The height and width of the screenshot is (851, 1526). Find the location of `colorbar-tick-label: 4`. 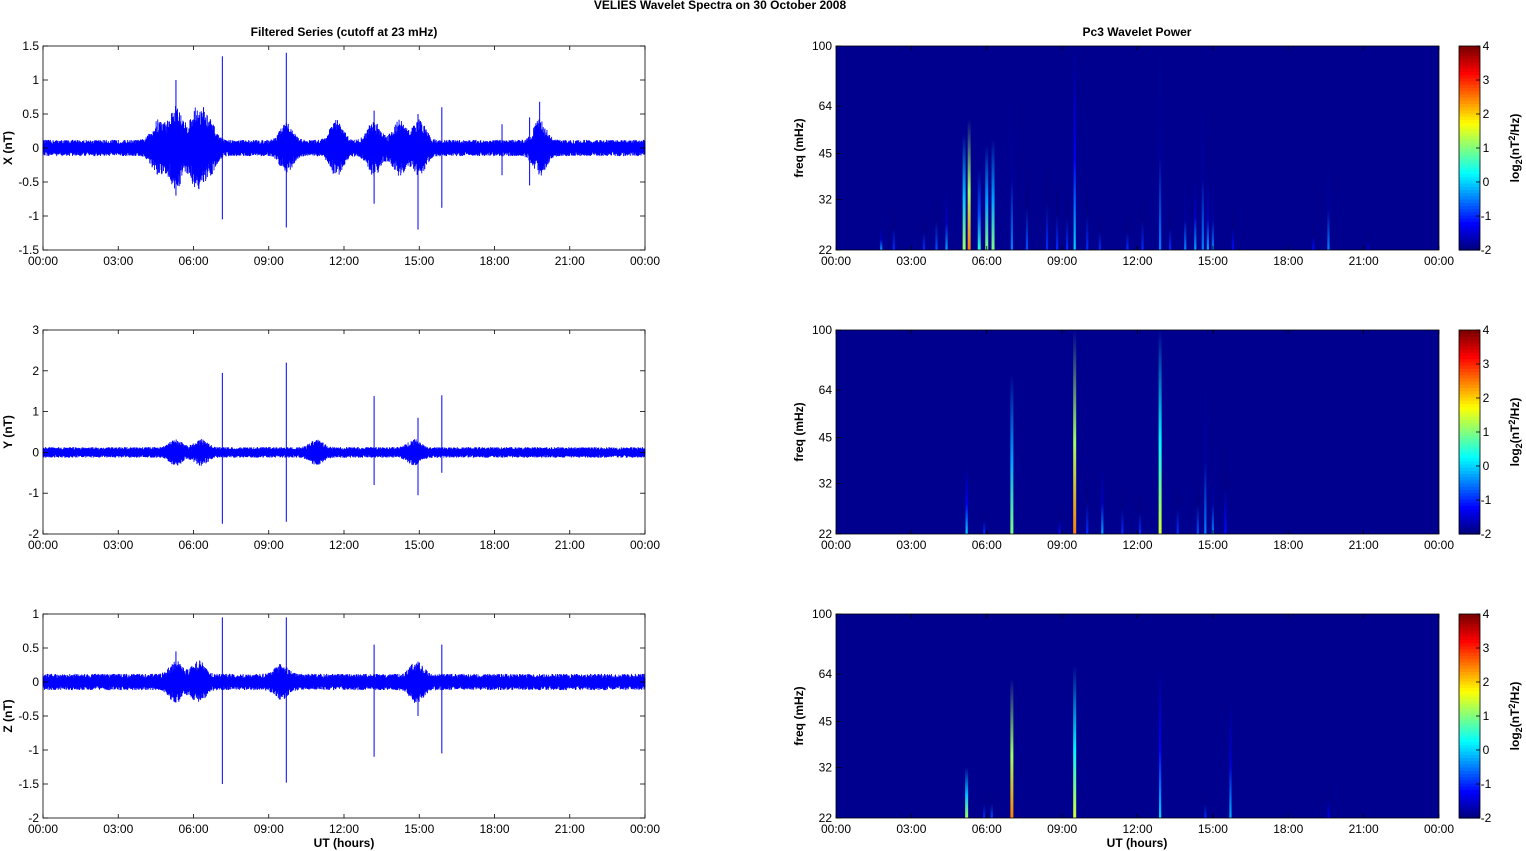

colorbar-tick-label: 4 is located at coordinates (1486, 614).